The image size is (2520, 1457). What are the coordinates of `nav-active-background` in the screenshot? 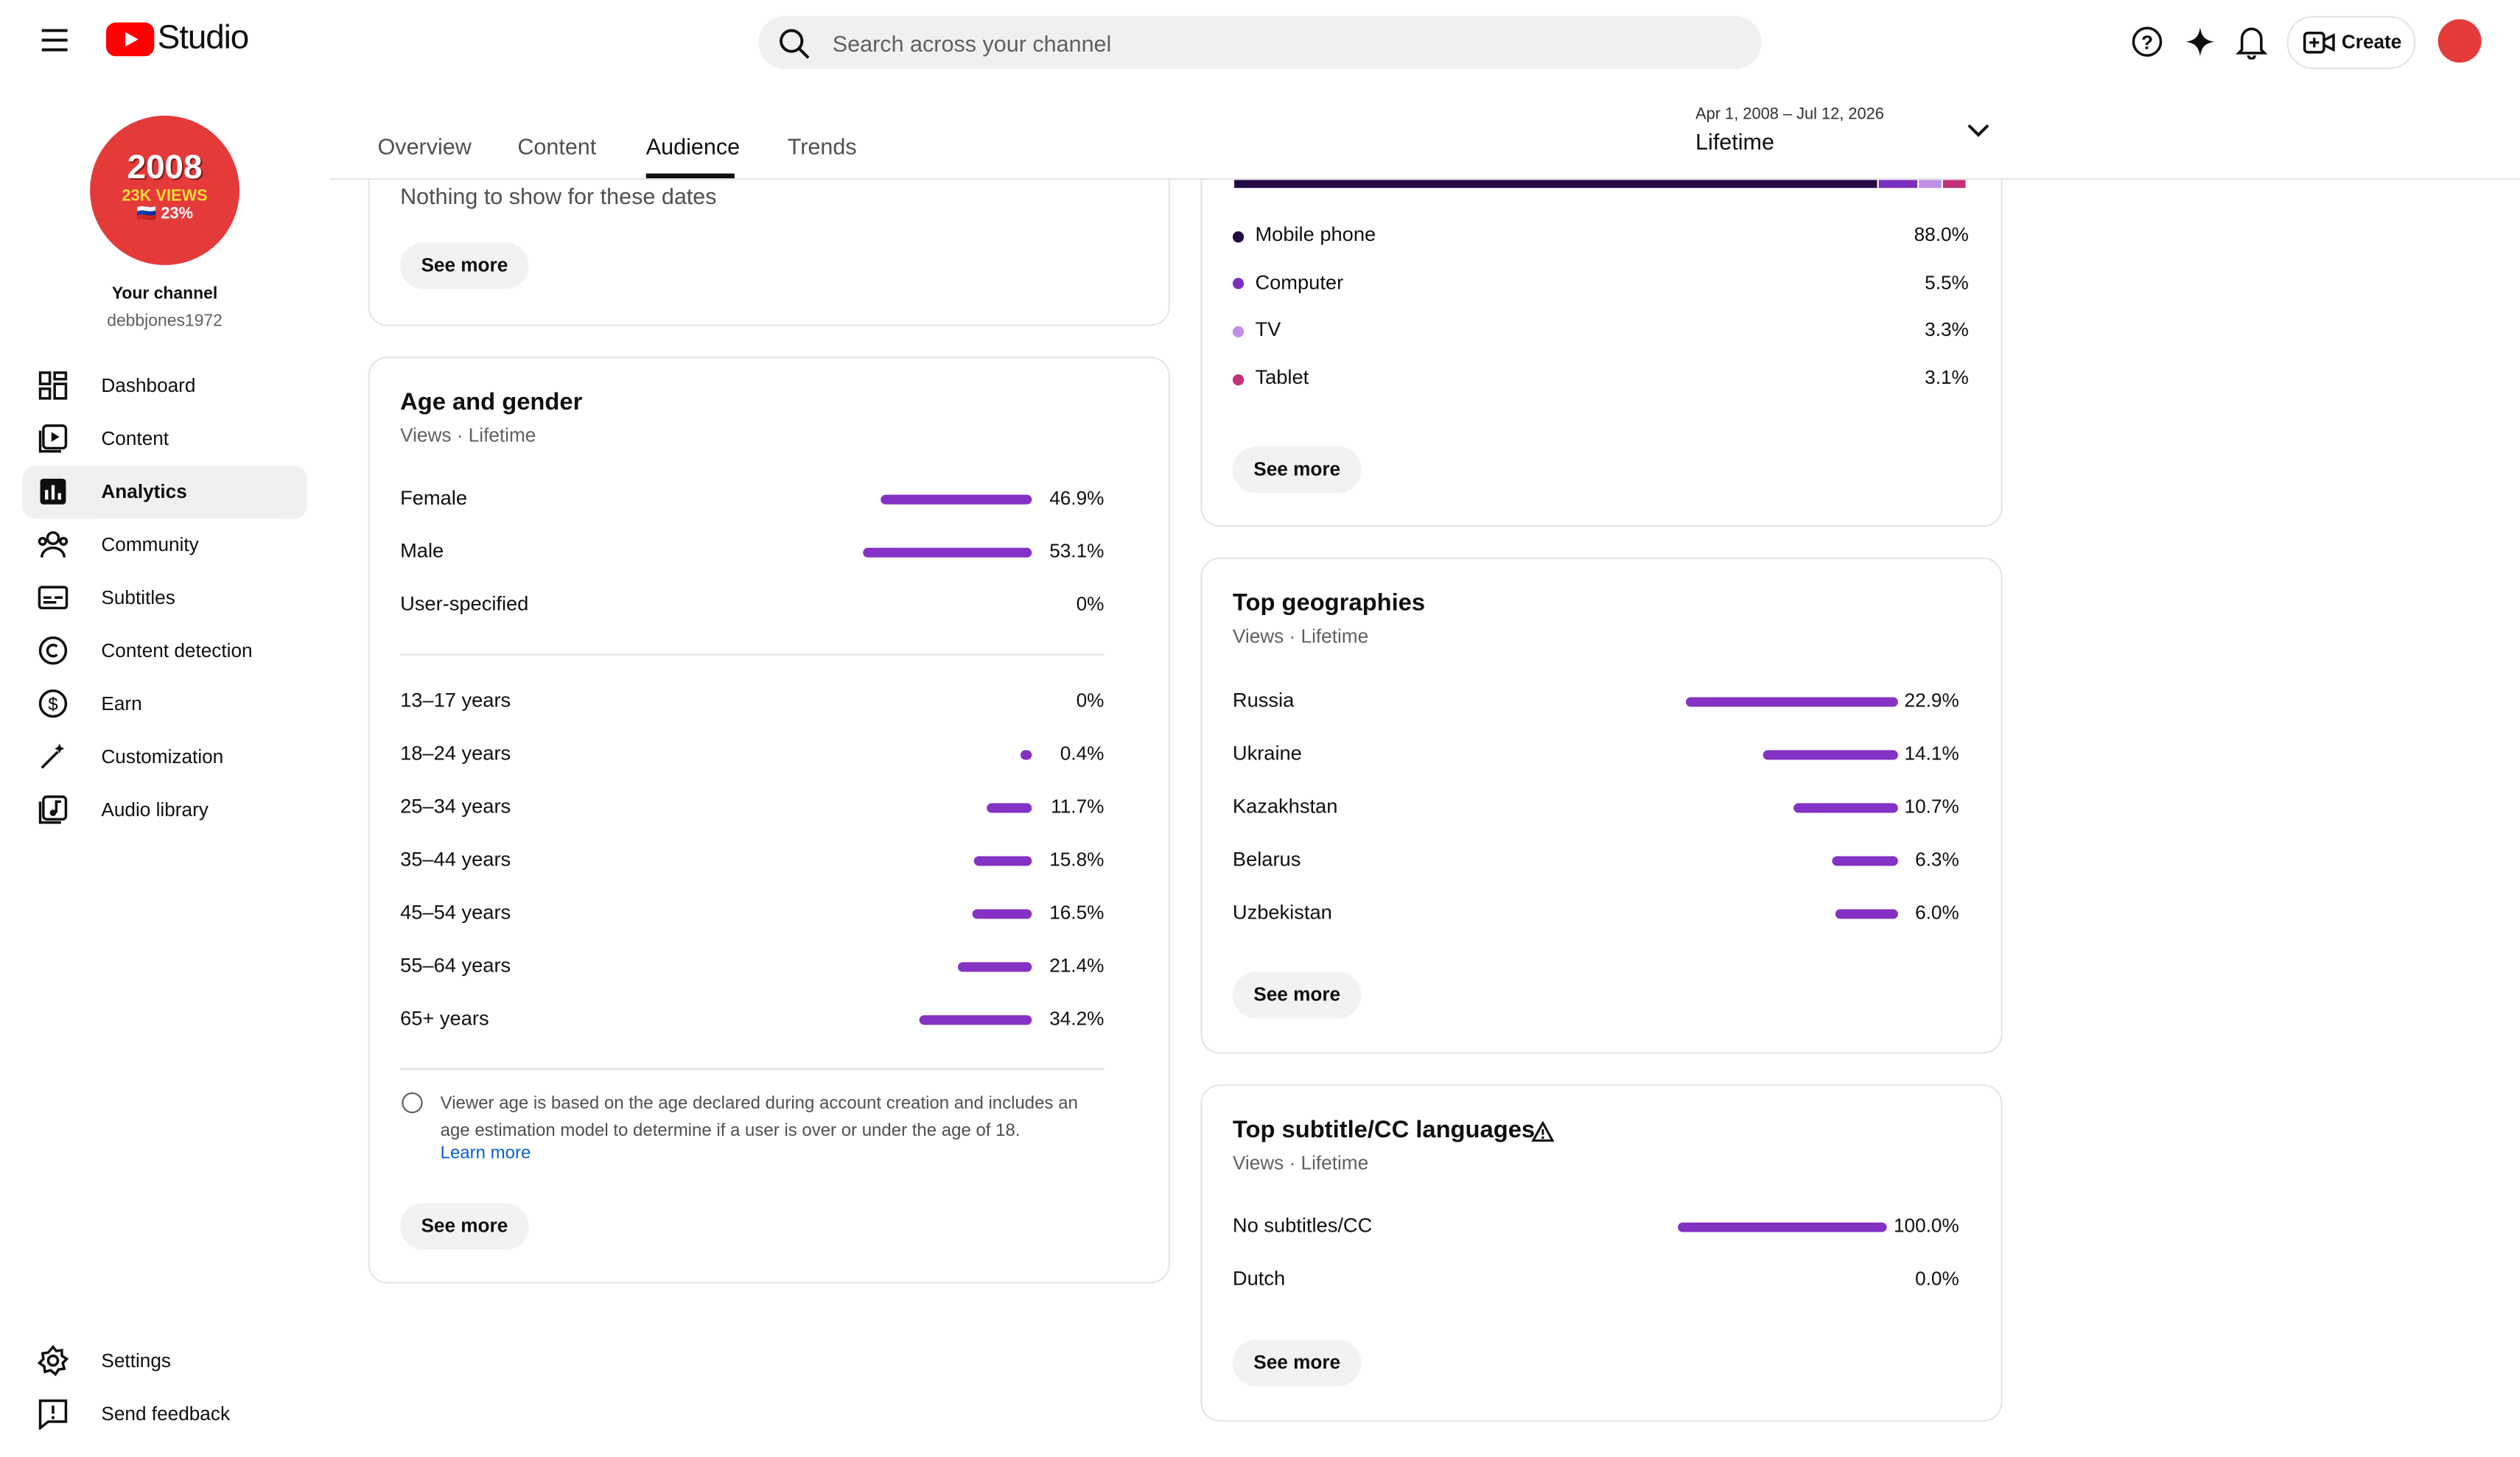 It's located at (164, 492).